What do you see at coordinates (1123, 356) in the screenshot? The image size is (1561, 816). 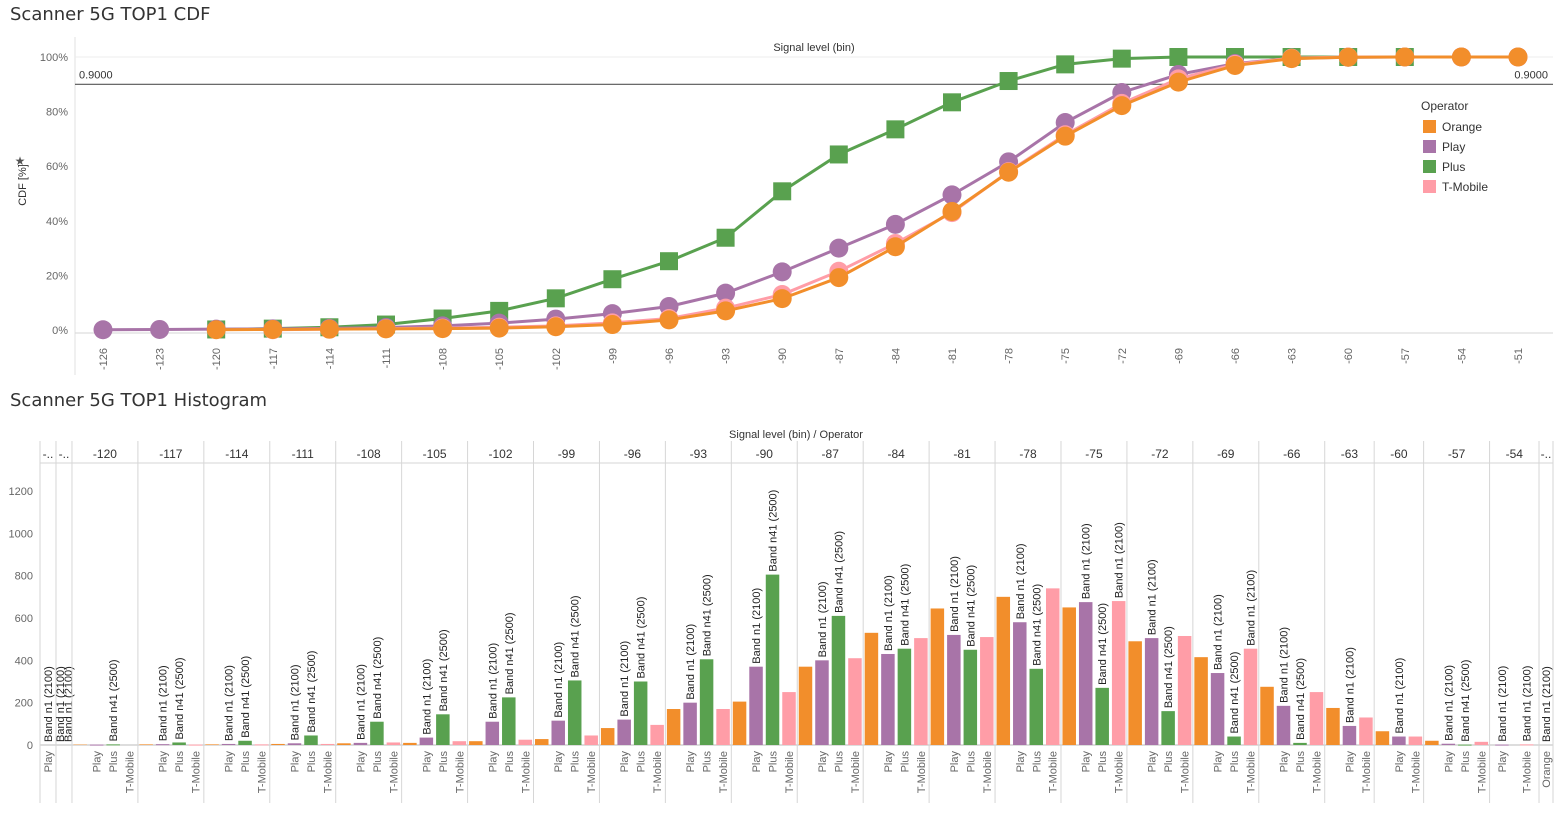 I see `cdf-xtick-label: -72` at bounding box center [1123, 356].